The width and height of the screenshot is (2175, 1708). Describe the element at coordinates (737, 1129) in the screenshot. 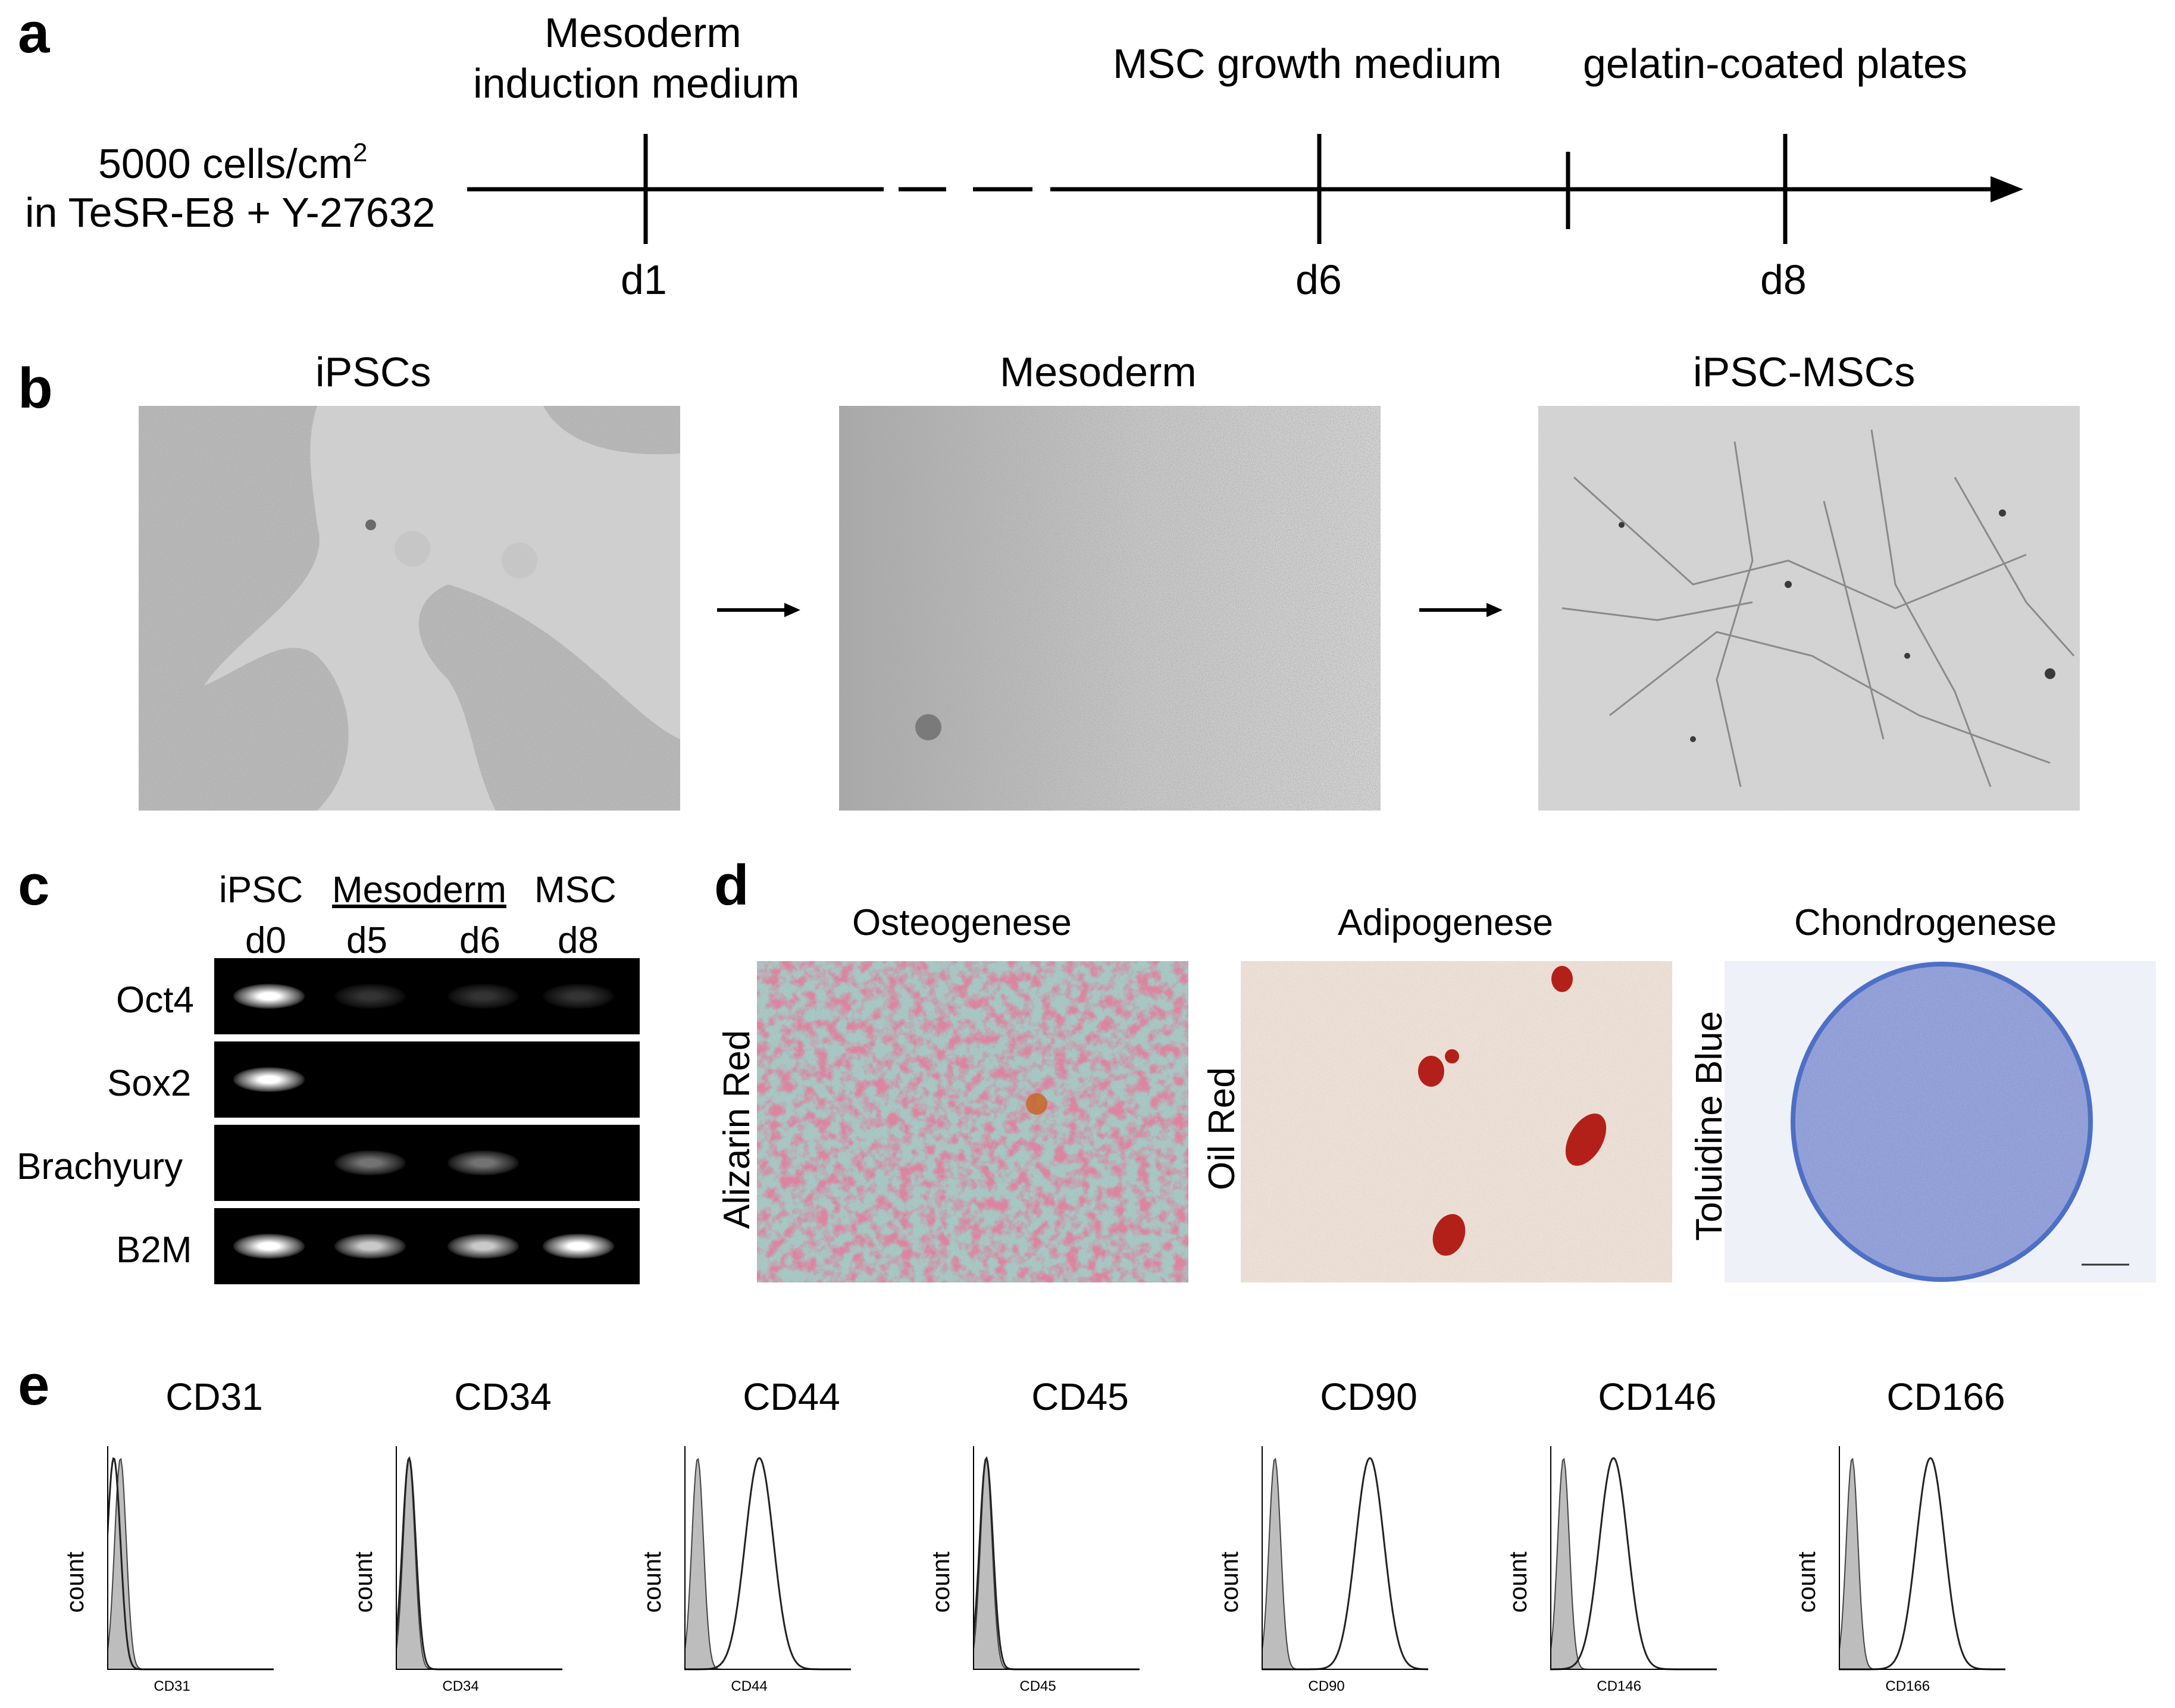

I see `stain-label-alizarin-red: Alizarin Red` at that location.